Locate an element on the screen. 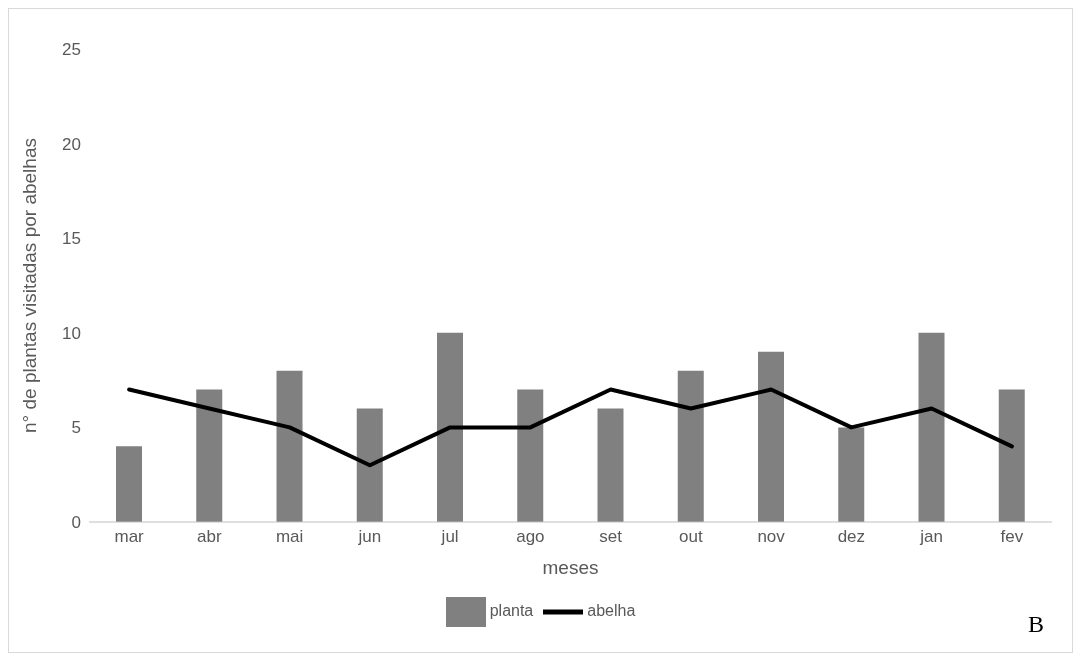 The width and height of the screenshot is (1081, 661). x-tick-label: set is located at coordinates (611, 537).